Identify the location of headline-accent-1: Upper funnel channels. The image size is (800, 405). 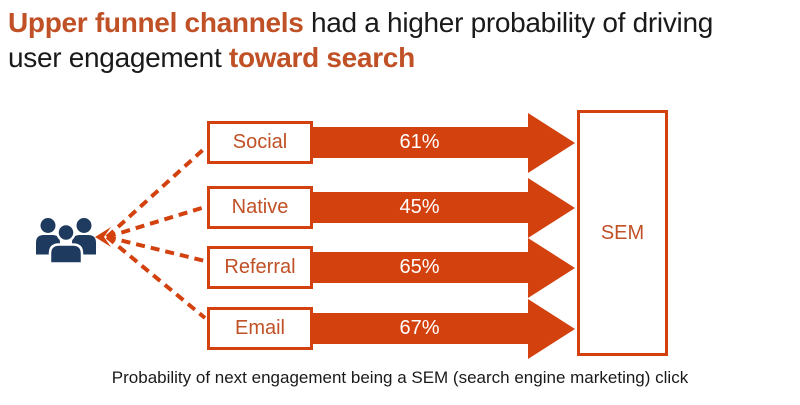
(156, 22).